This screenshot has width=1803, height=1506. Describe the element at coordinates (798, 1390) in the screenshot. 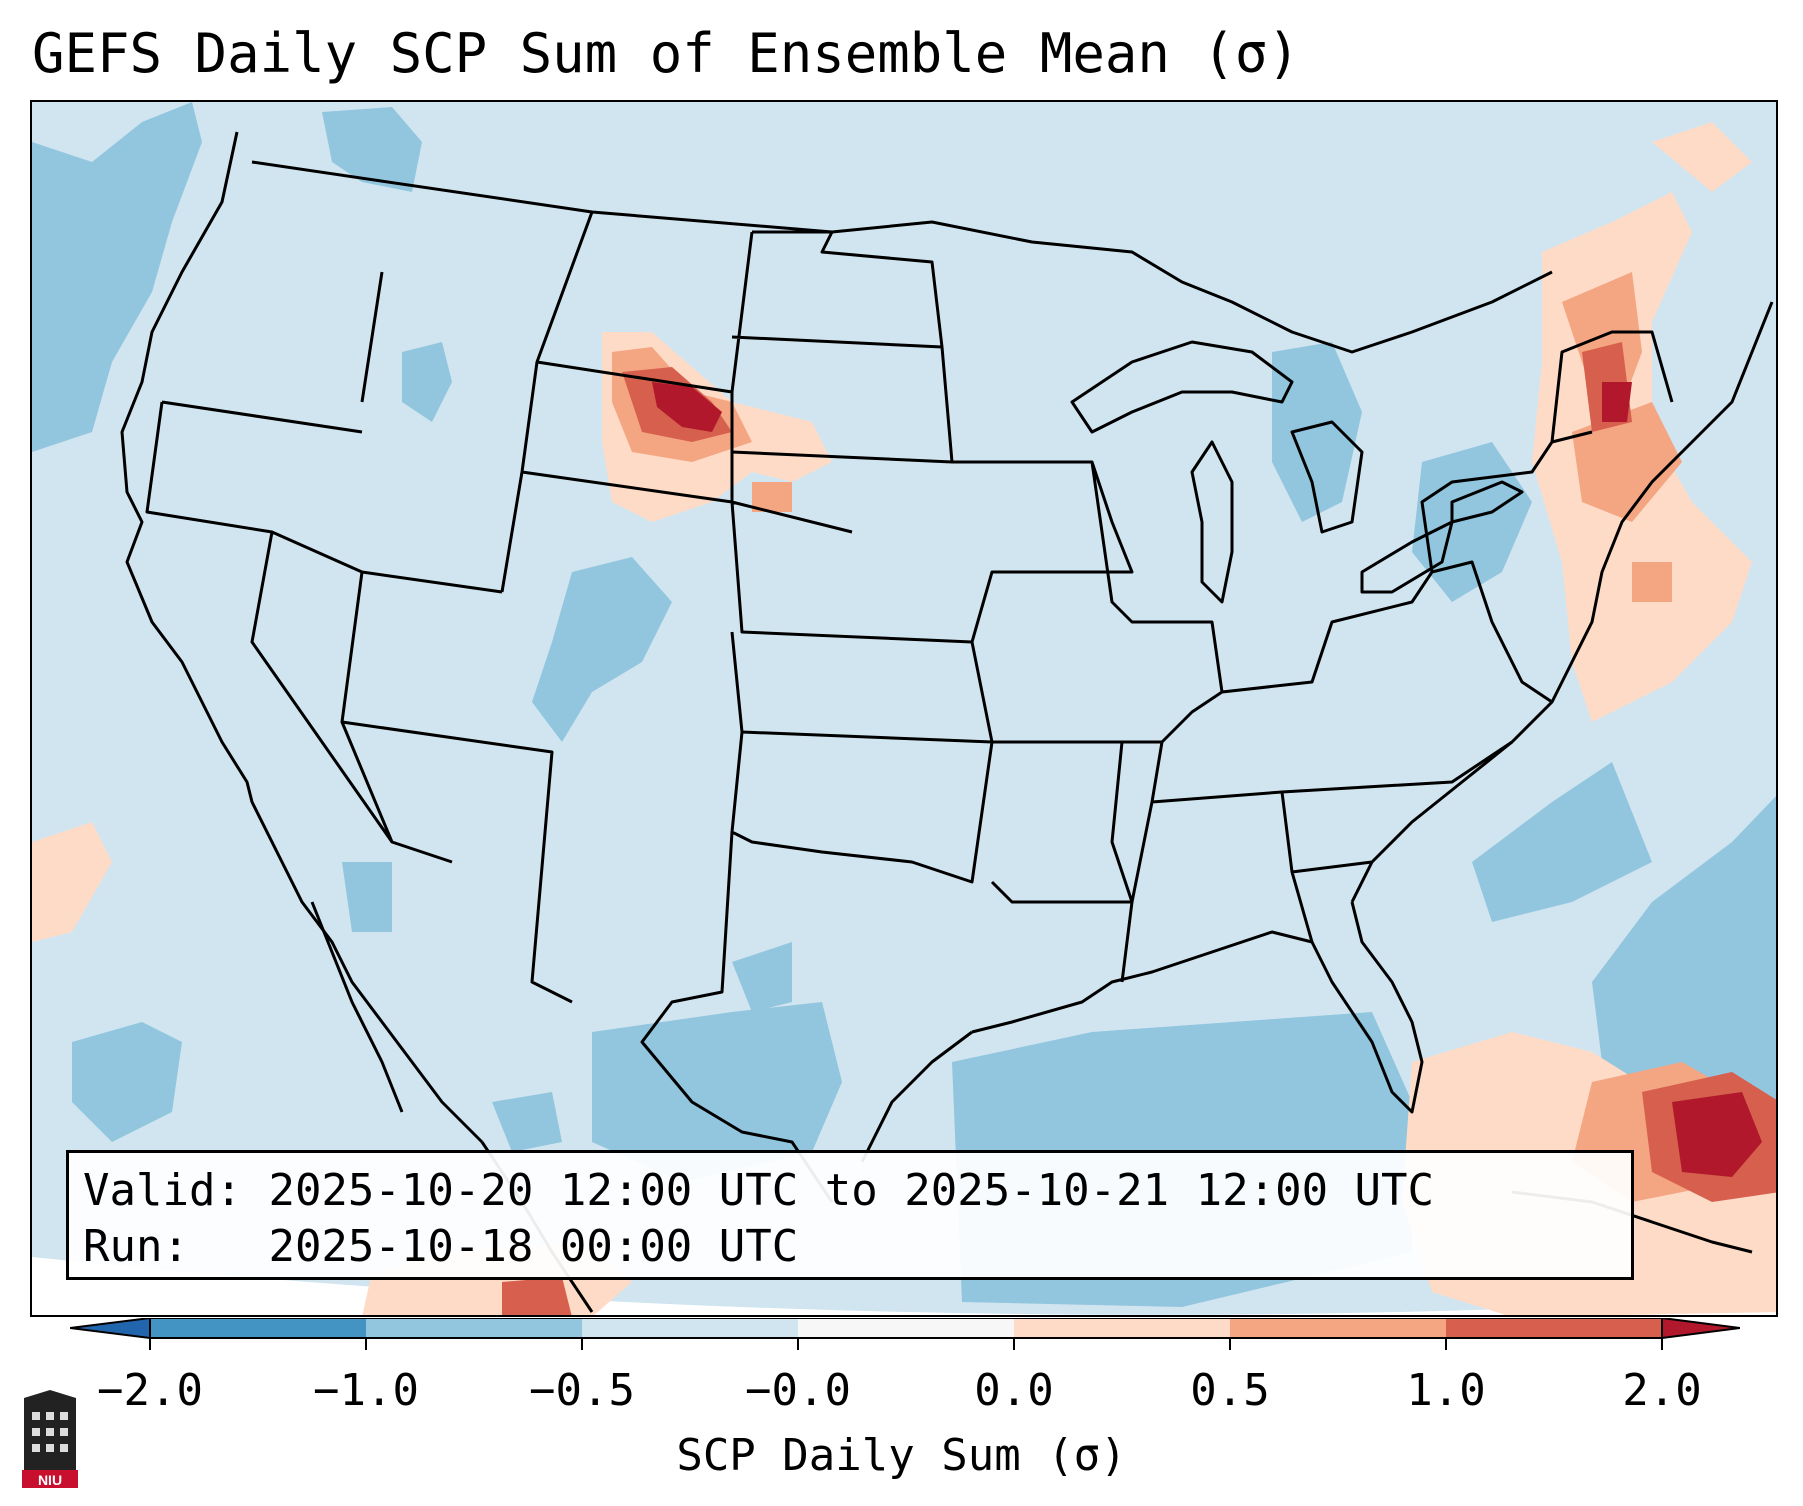

I see `colorbar-tick-label: −0.0` at that location.